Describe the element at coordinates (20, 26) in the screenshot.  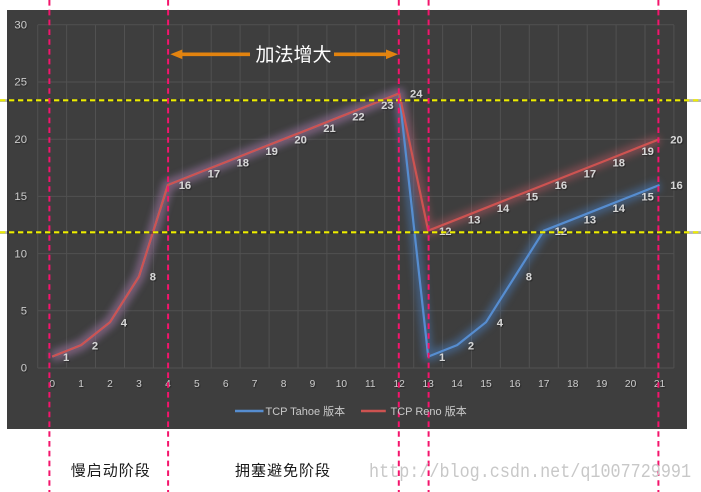
I see `svg-text: 30` at that location.